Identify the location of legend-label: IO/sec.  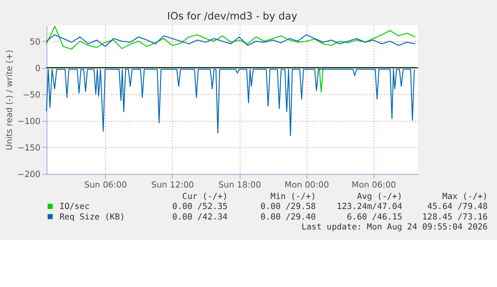
(74, 206).